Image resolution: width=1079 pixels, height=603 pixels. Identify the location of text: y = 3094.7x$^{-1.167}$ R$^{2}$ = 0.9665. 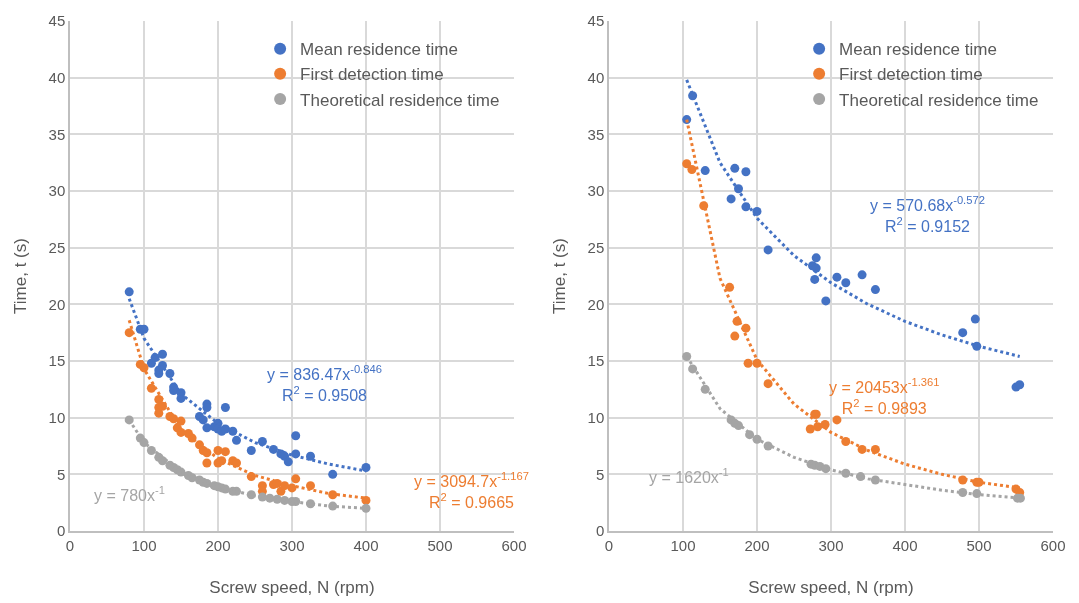
(471, 490).